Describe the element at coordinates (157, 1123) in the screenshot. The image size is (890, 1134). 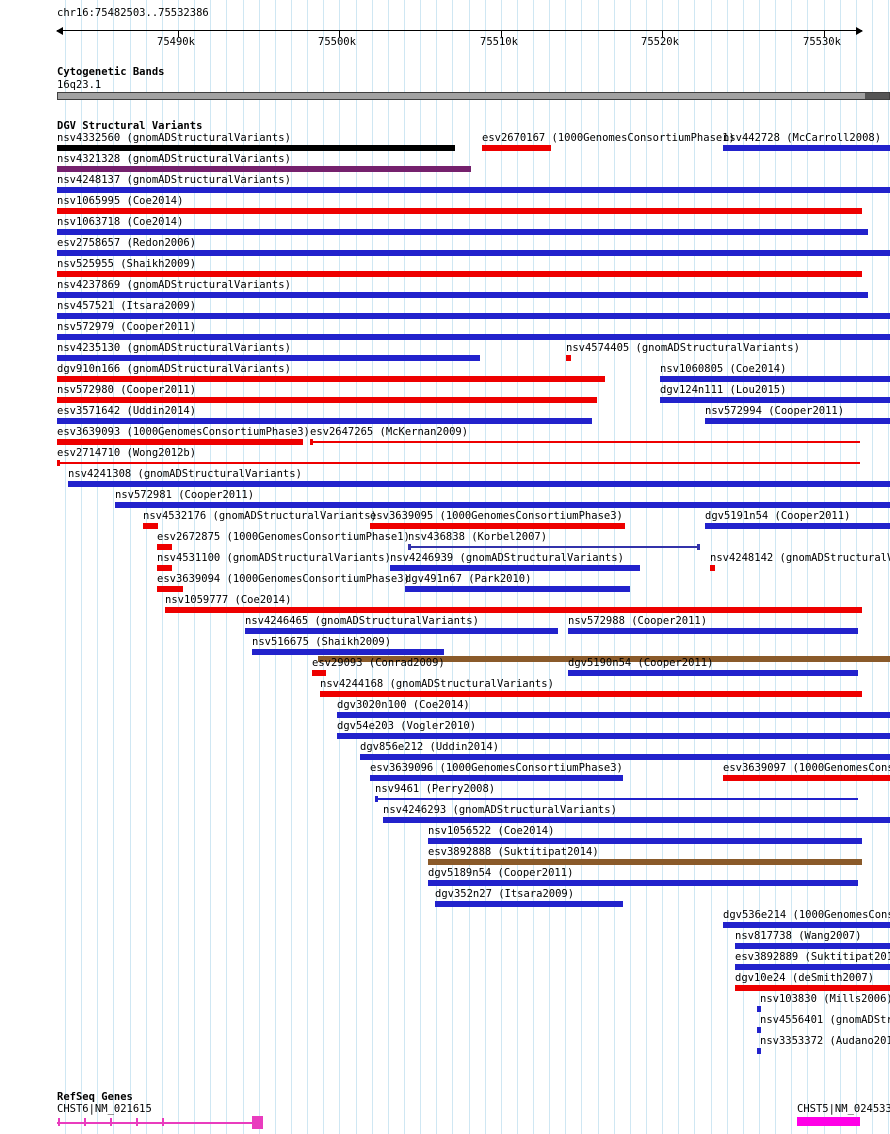
I see `gene-intron-line` at that location.